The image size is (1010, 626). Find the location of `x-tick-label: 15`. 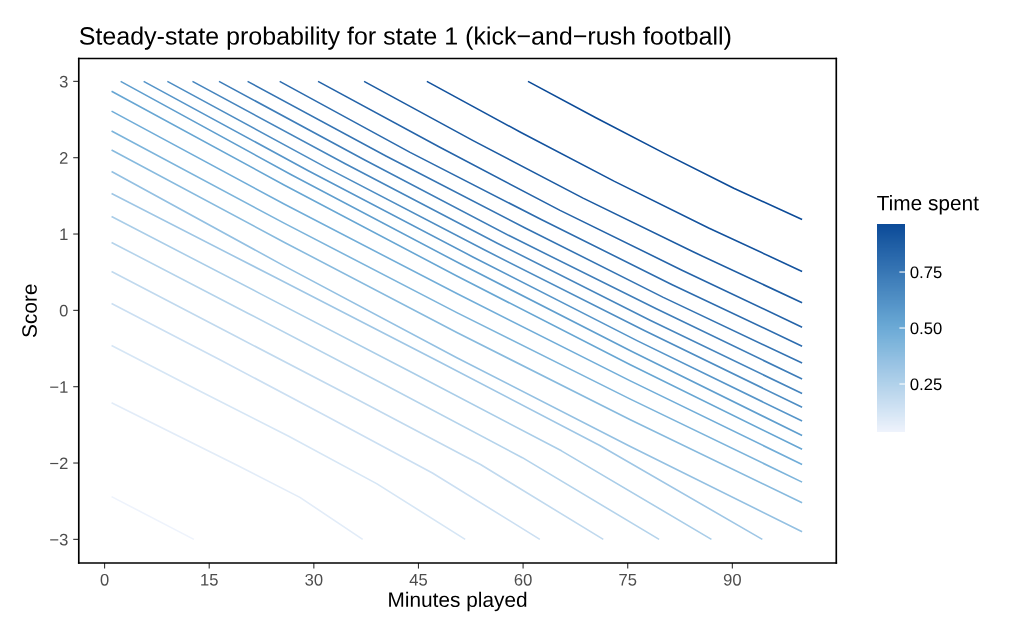

x-tick-label: 15 is located at coordinates (209, 580).